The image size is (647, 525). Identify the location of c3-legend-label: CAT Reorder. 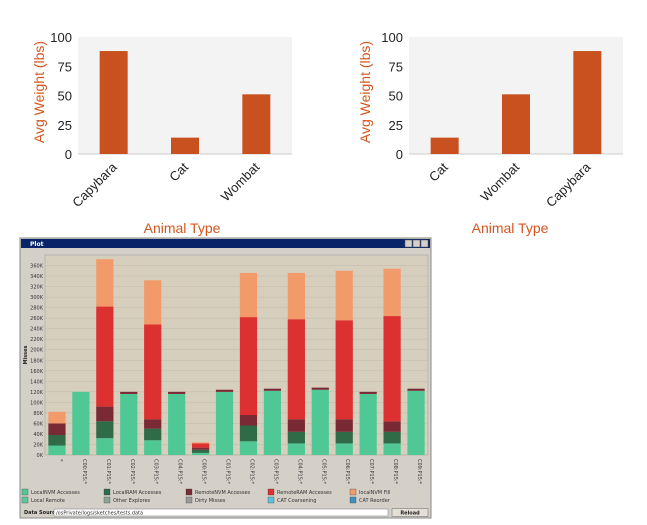
(375, 501).